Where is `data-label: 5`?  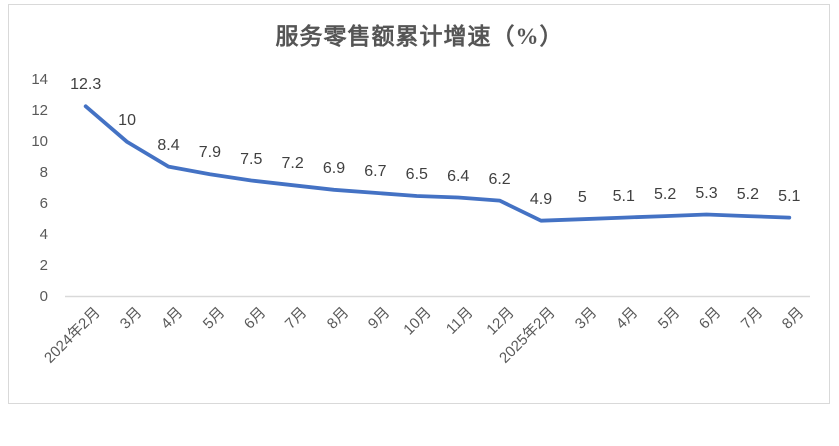 data-label: 5 is located at coordinates (582, 198).